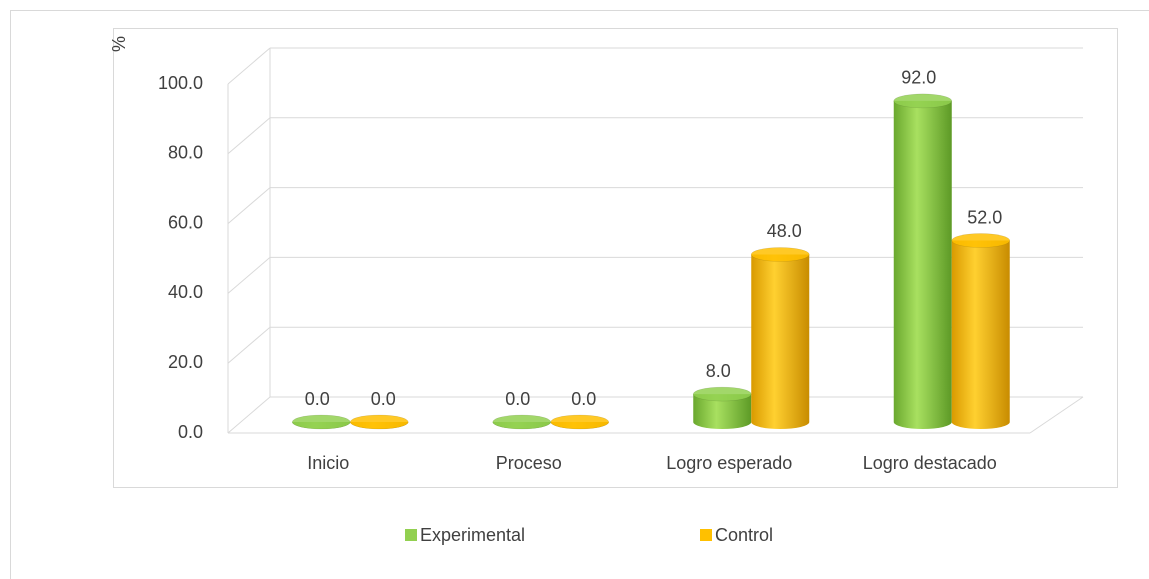  I want to click on x-tick-label: Logro esperado, so click(729, 463).